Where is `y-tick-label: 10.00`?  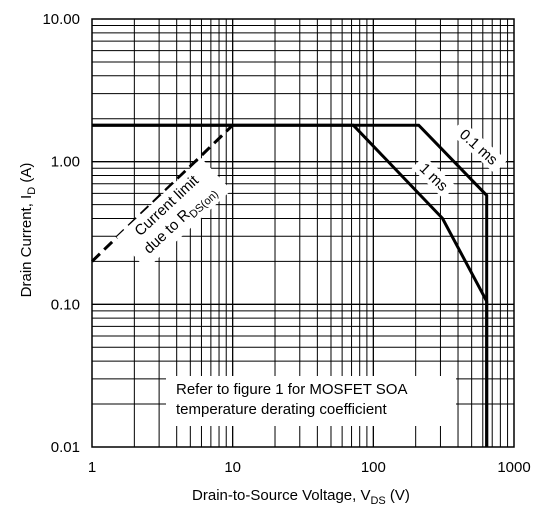 y-tick-label: 10.00 is located at coordinates (61, 19).